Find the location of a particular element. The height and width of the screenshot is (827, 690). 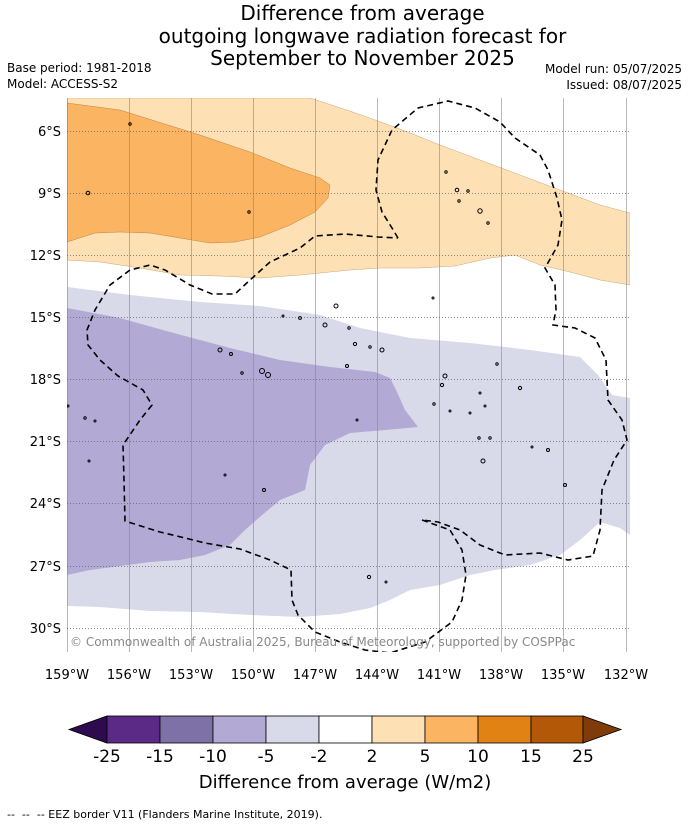

lon-tick-label: 159°W is located at coordinates (67, 675).